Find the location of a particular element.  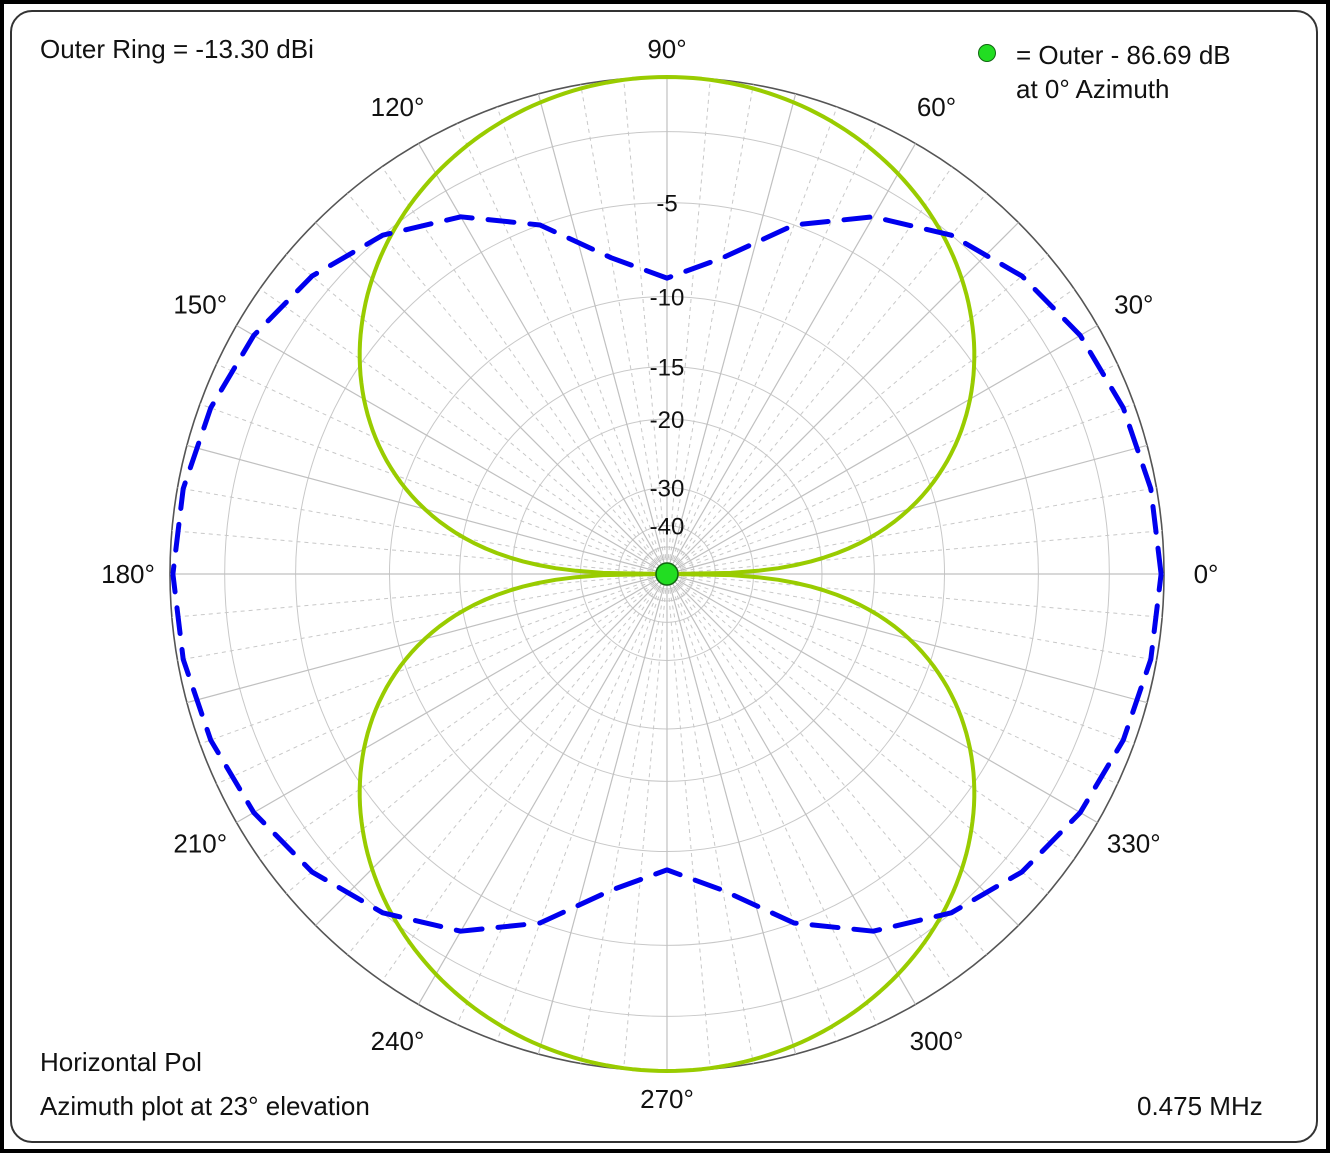

ring-label: -20 is located at coordinates (667, 420).